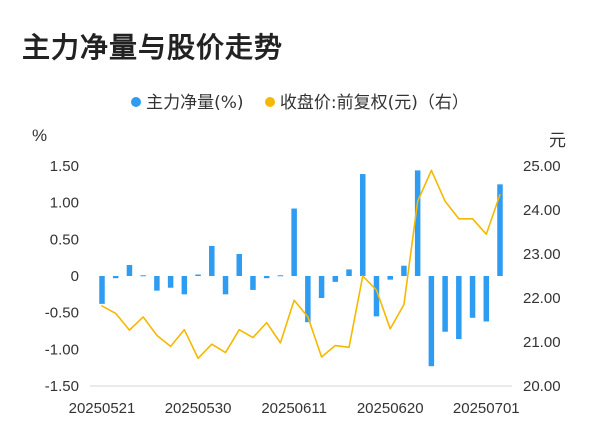 This screenshot has height=446, width=600. I want to click on x-axis-tick-label: 20250620, so click(390, 408).